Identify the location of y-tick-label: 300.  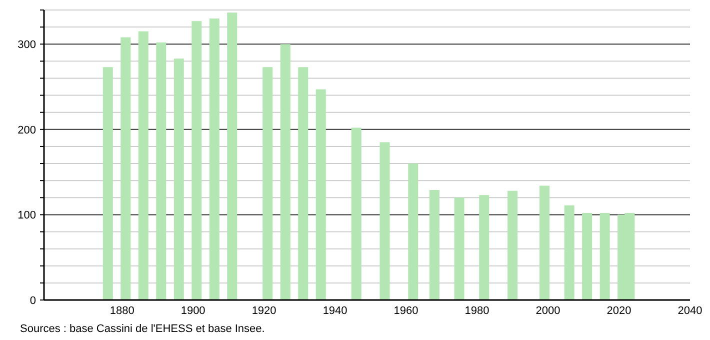
(27, 44).